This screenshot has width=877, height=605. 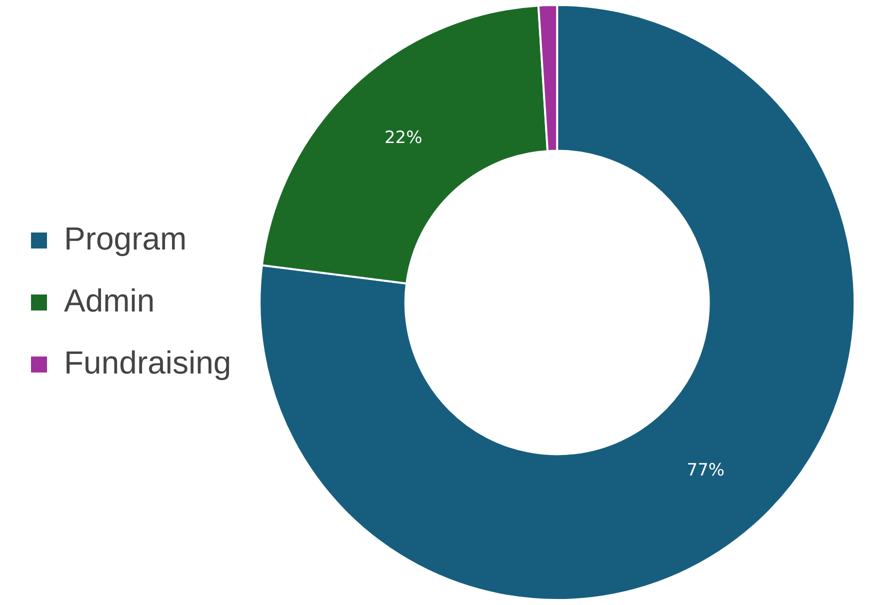 I want to click on data-label: 22%, so click(x=403, y=138).